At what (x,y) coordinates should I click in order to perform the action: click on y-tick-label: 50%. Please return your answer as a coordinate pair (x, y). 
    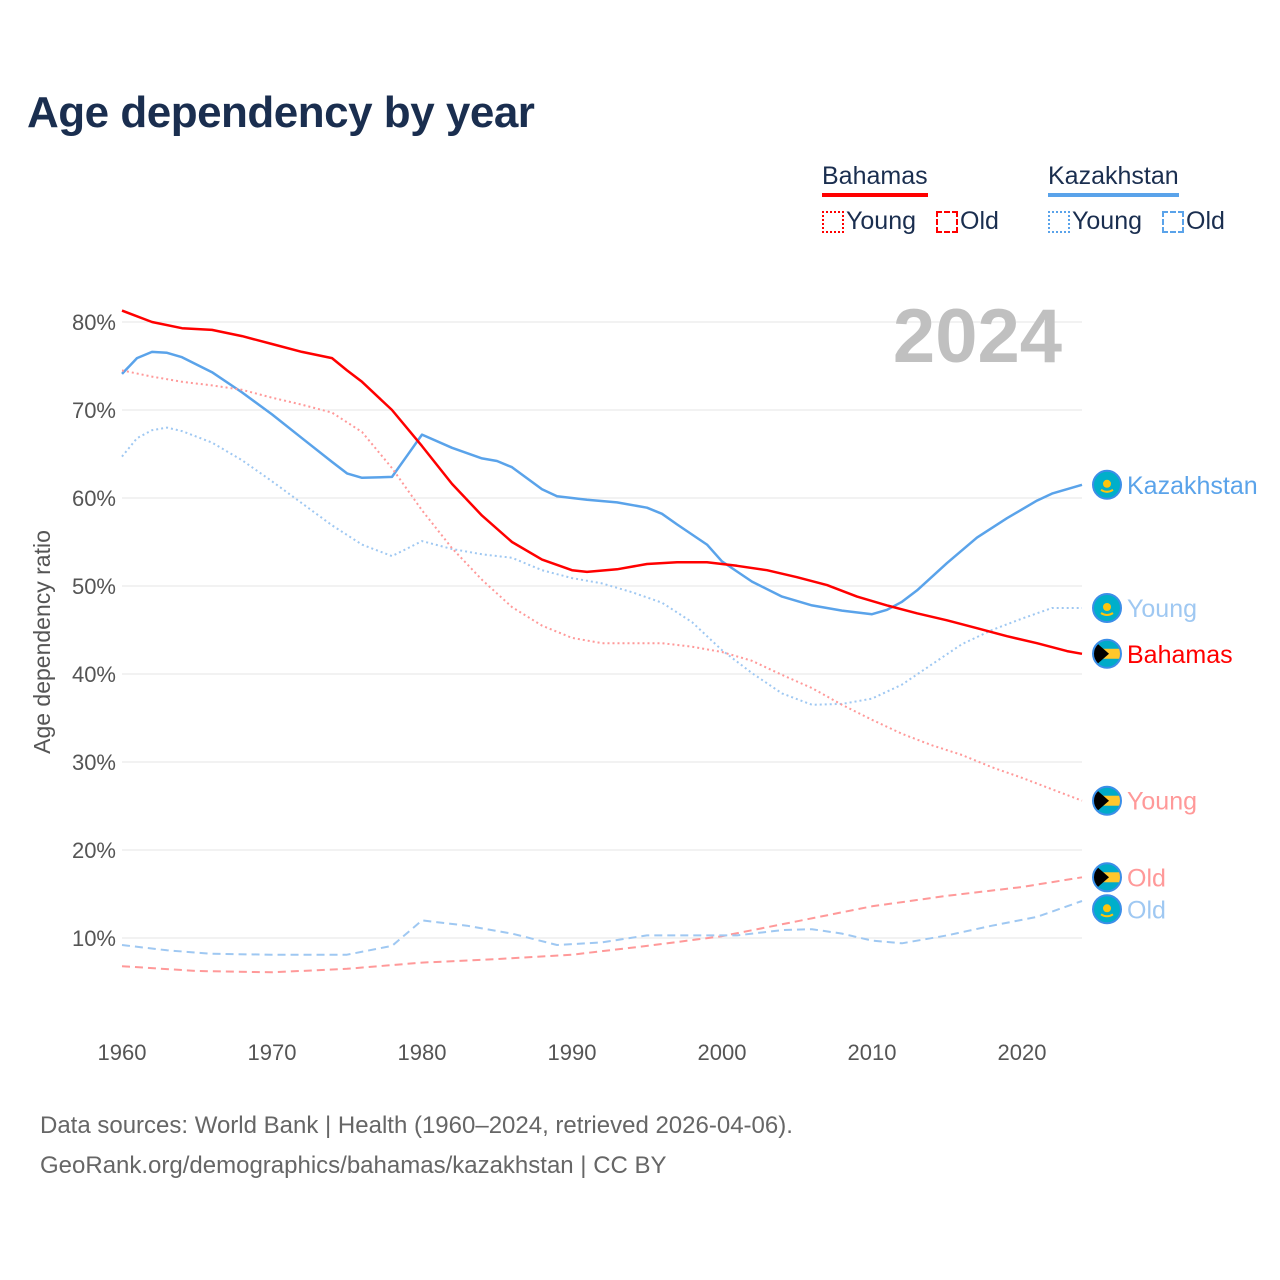
    Looking at the image, I should click on (94, 586).